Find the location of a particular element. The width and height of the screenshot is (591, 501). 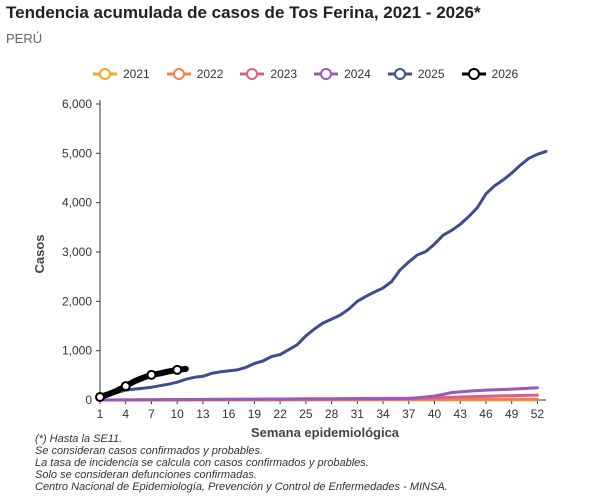

legend-item-2023: 2023 is located at coordinates (268, 74).